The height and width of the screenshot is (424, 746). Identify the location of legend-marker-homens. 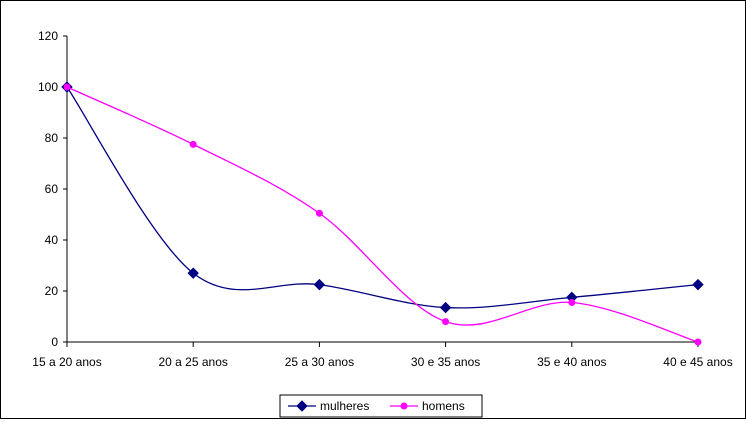
(404, 406).